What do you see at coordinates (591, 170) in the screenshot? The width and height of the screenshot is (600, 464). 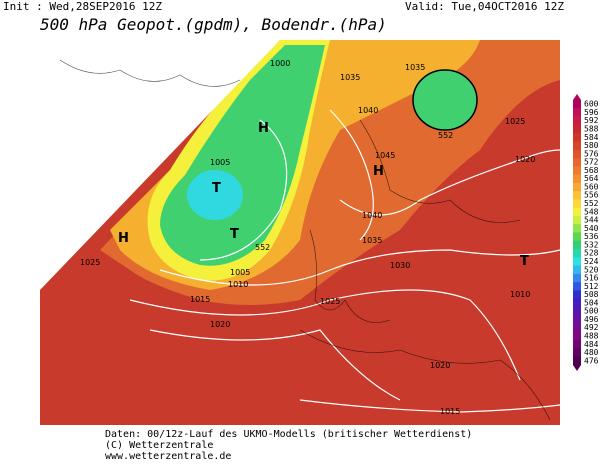 I see `colorbar-label: 568` at bounding box center [591, 170].